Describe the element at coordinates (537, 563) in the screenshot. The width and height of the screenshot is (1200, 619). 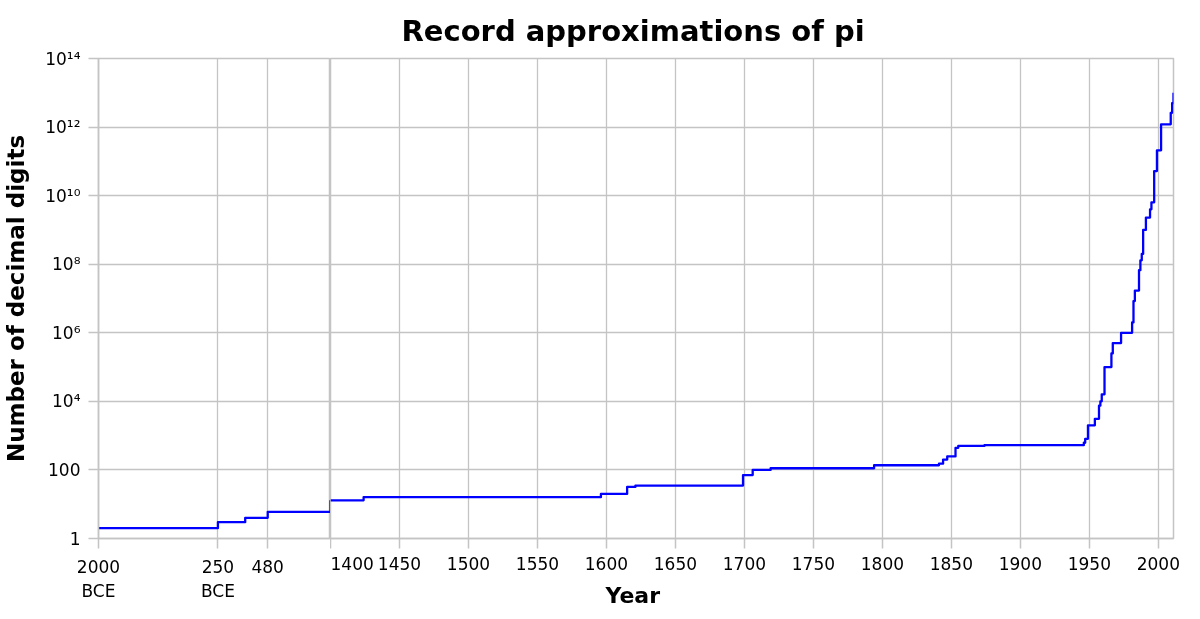
I see `x-tick-label: 1550` at that location.